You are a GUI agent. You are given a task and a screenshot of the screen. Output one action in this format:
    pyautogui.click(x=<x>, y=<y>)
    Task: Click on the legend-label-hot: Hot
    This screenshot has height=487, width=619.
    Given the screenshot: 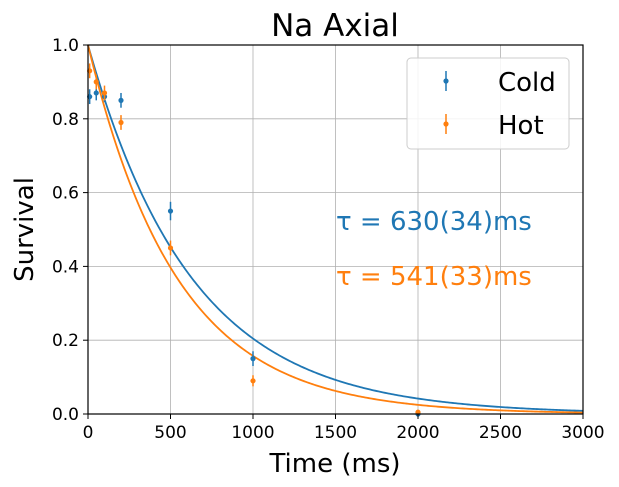 What is the action you would take?
    pyautogui.click(x=521, y=126)
    